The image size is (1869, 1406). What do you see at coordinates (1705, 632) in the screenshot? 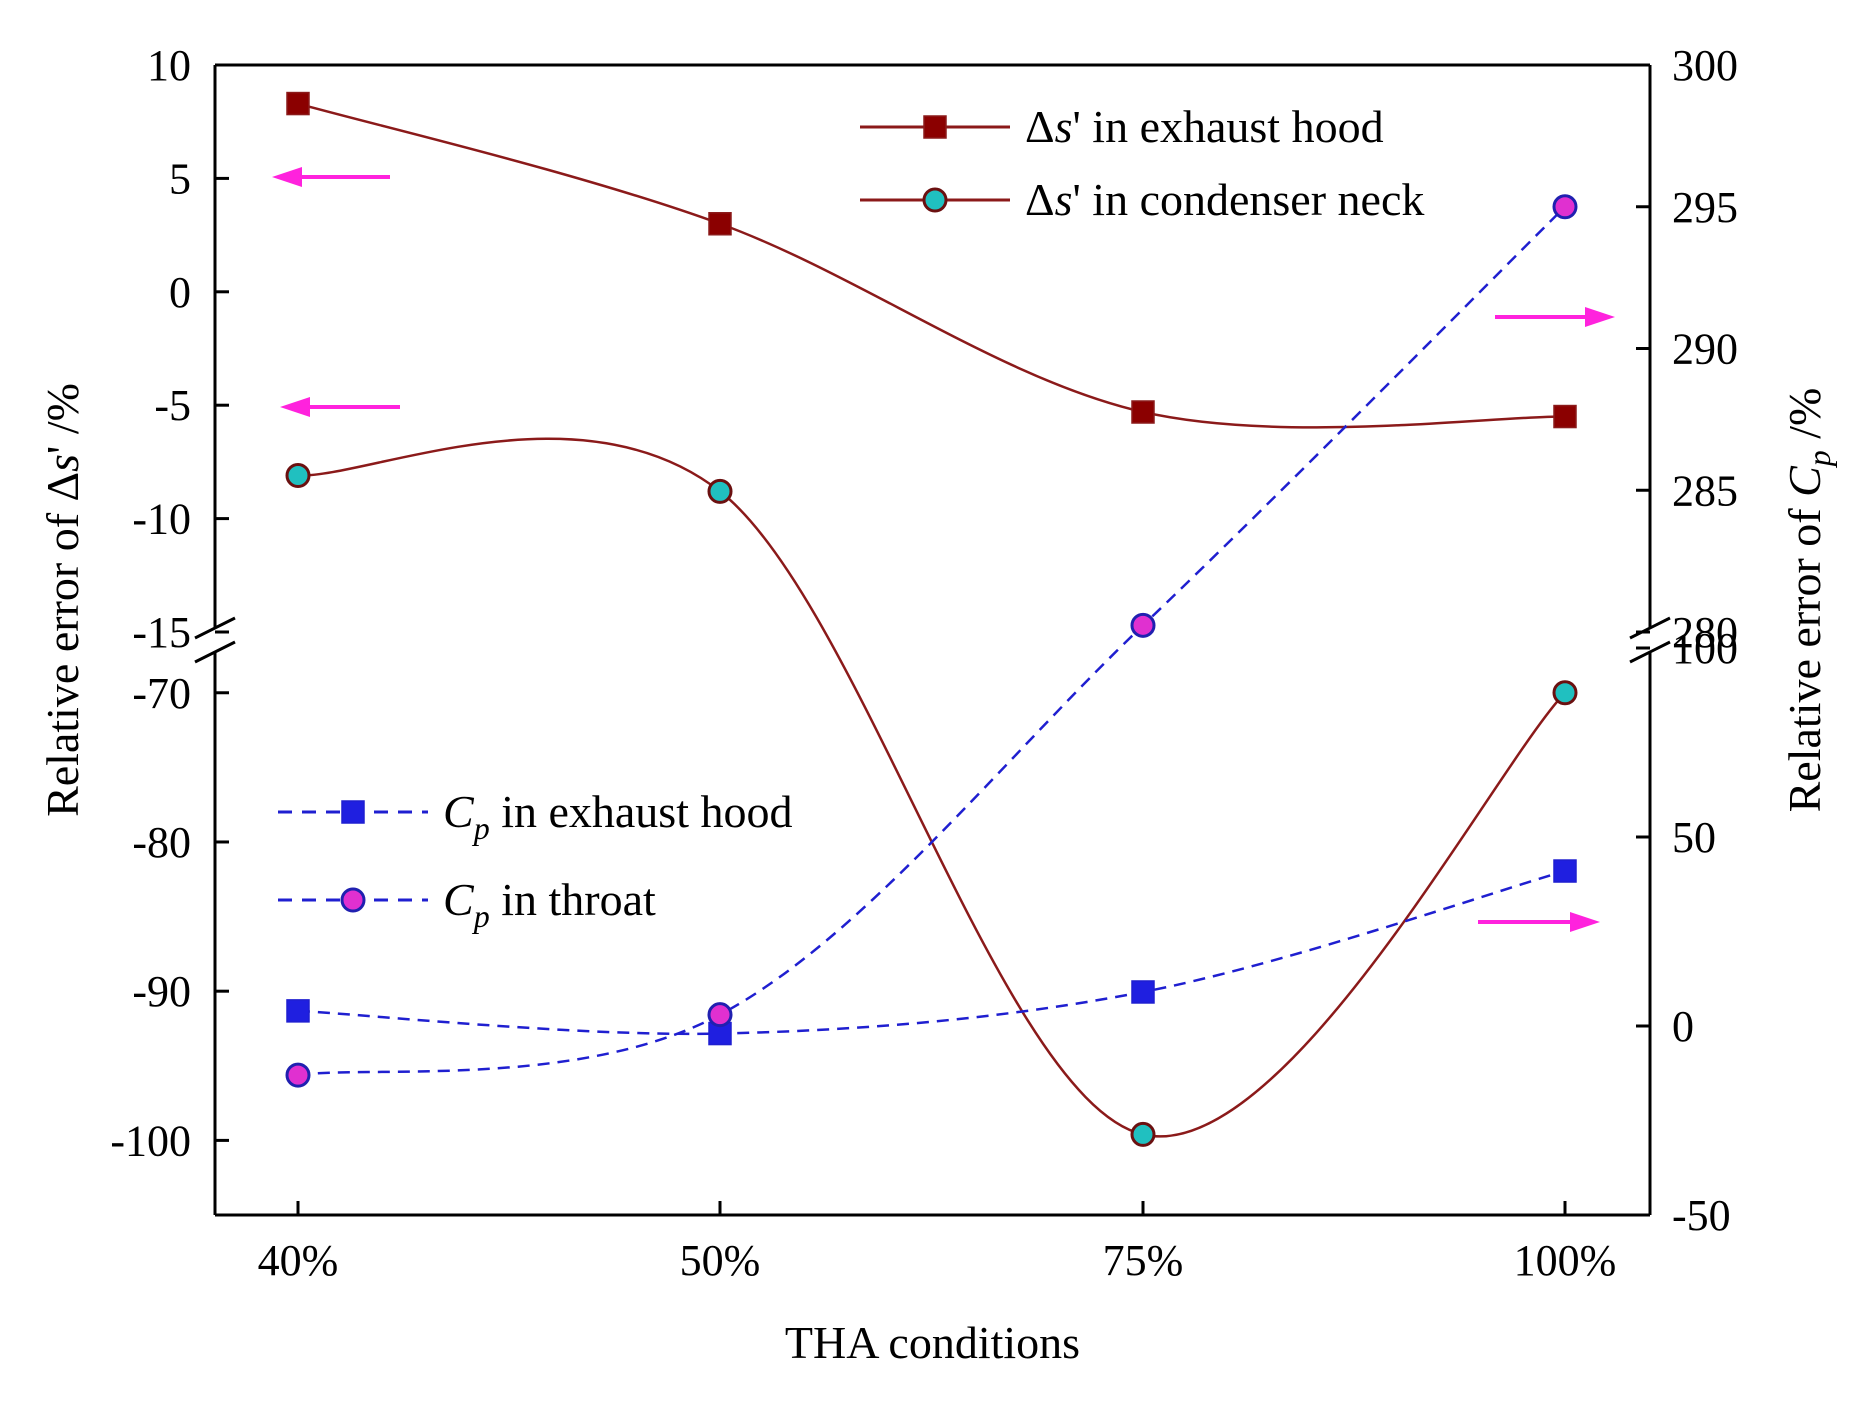
I see `right-tick-label: 280` at bounding box center [1705, 632].